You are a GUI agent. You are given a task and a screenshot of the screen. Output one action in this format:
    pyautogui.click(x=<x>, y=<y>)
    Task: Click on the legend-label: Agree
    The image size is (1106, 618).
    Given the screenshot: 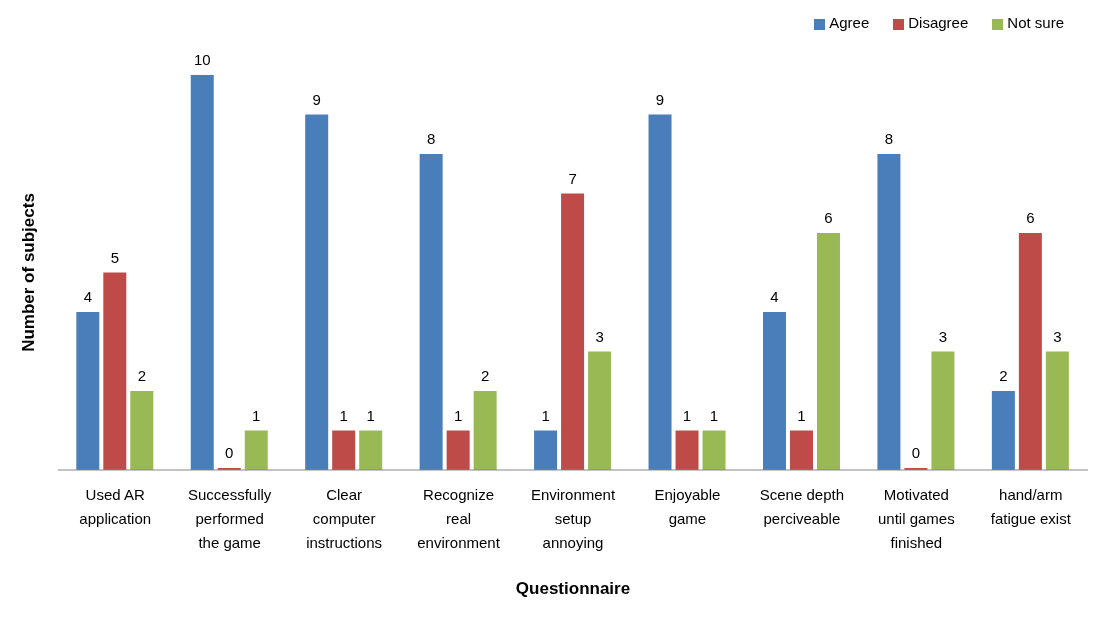 What is the action you would take?
    pyautogui.click(x=849, y=22)
    